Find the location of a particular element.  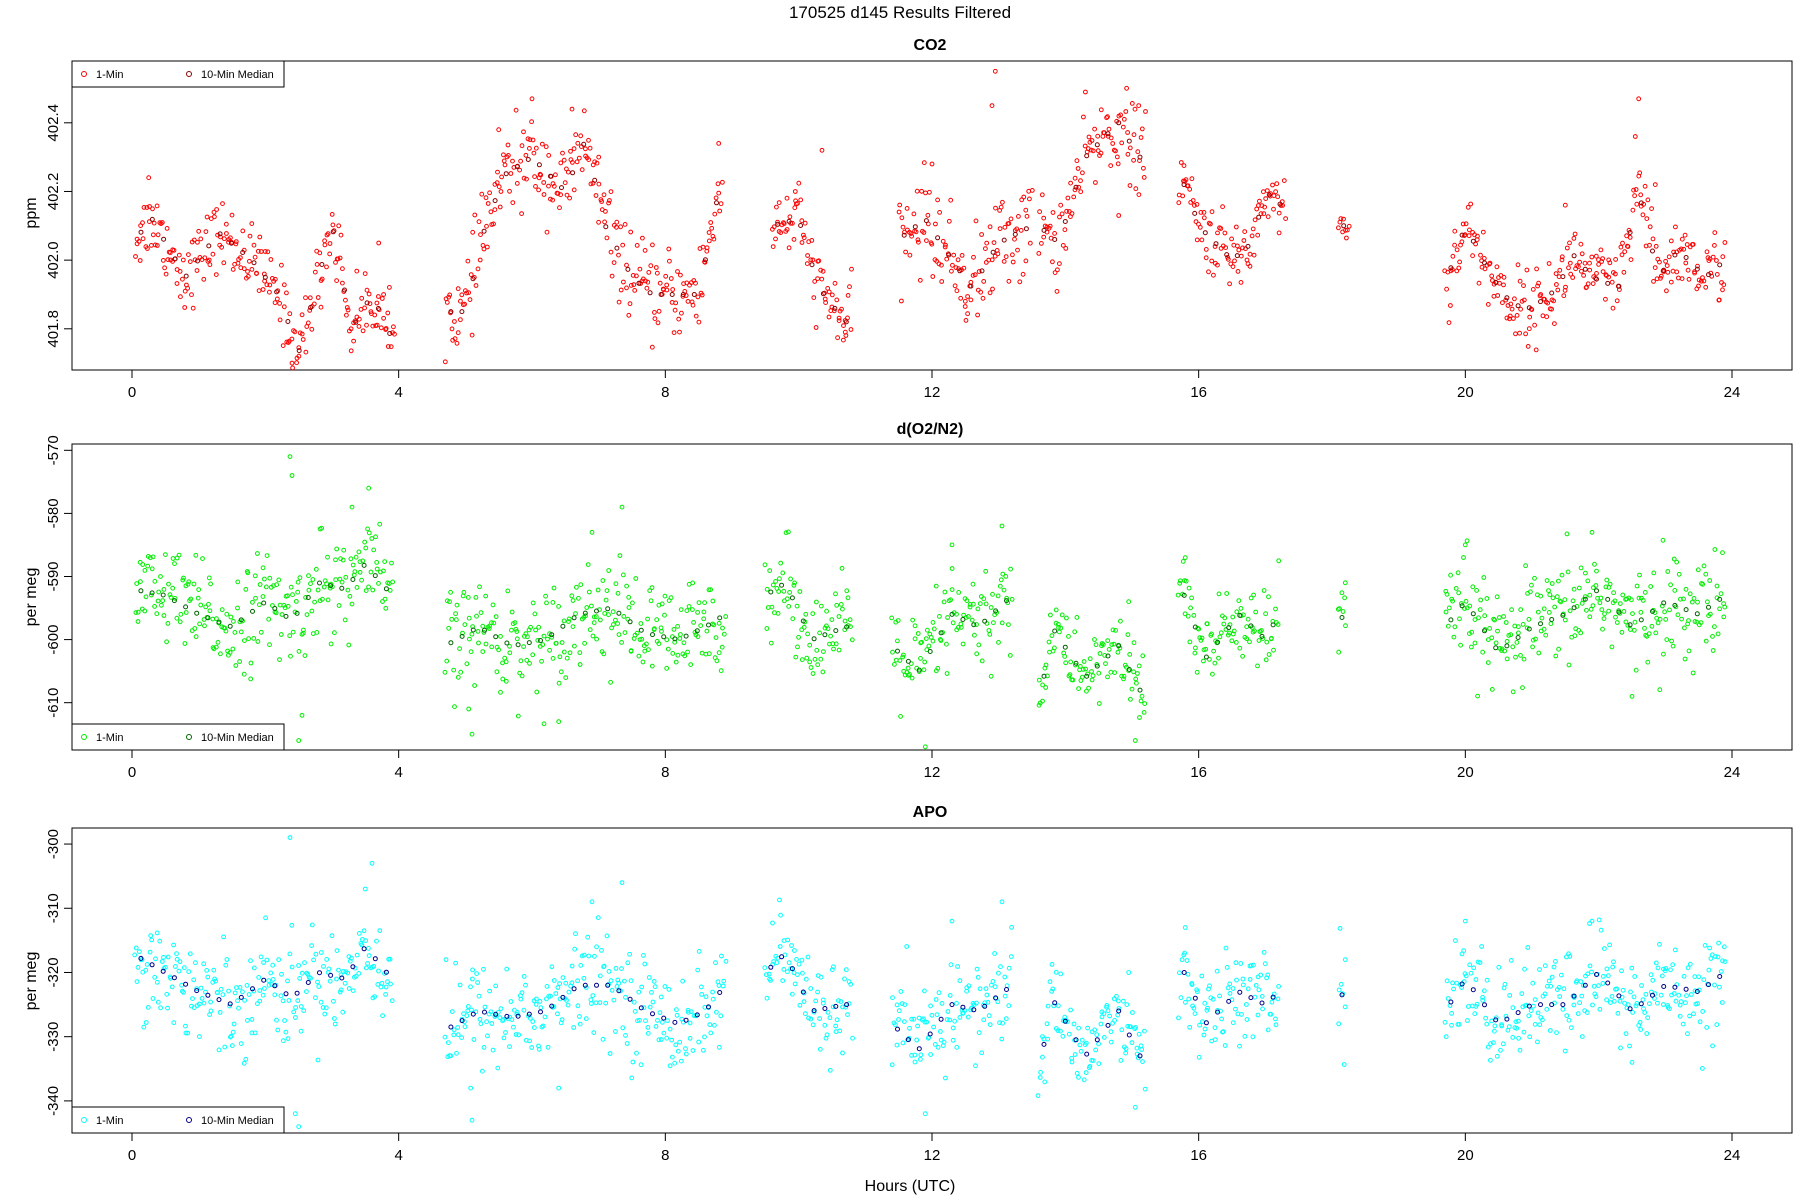

x-tick-label: 12 is located at coordinates (932, 392).